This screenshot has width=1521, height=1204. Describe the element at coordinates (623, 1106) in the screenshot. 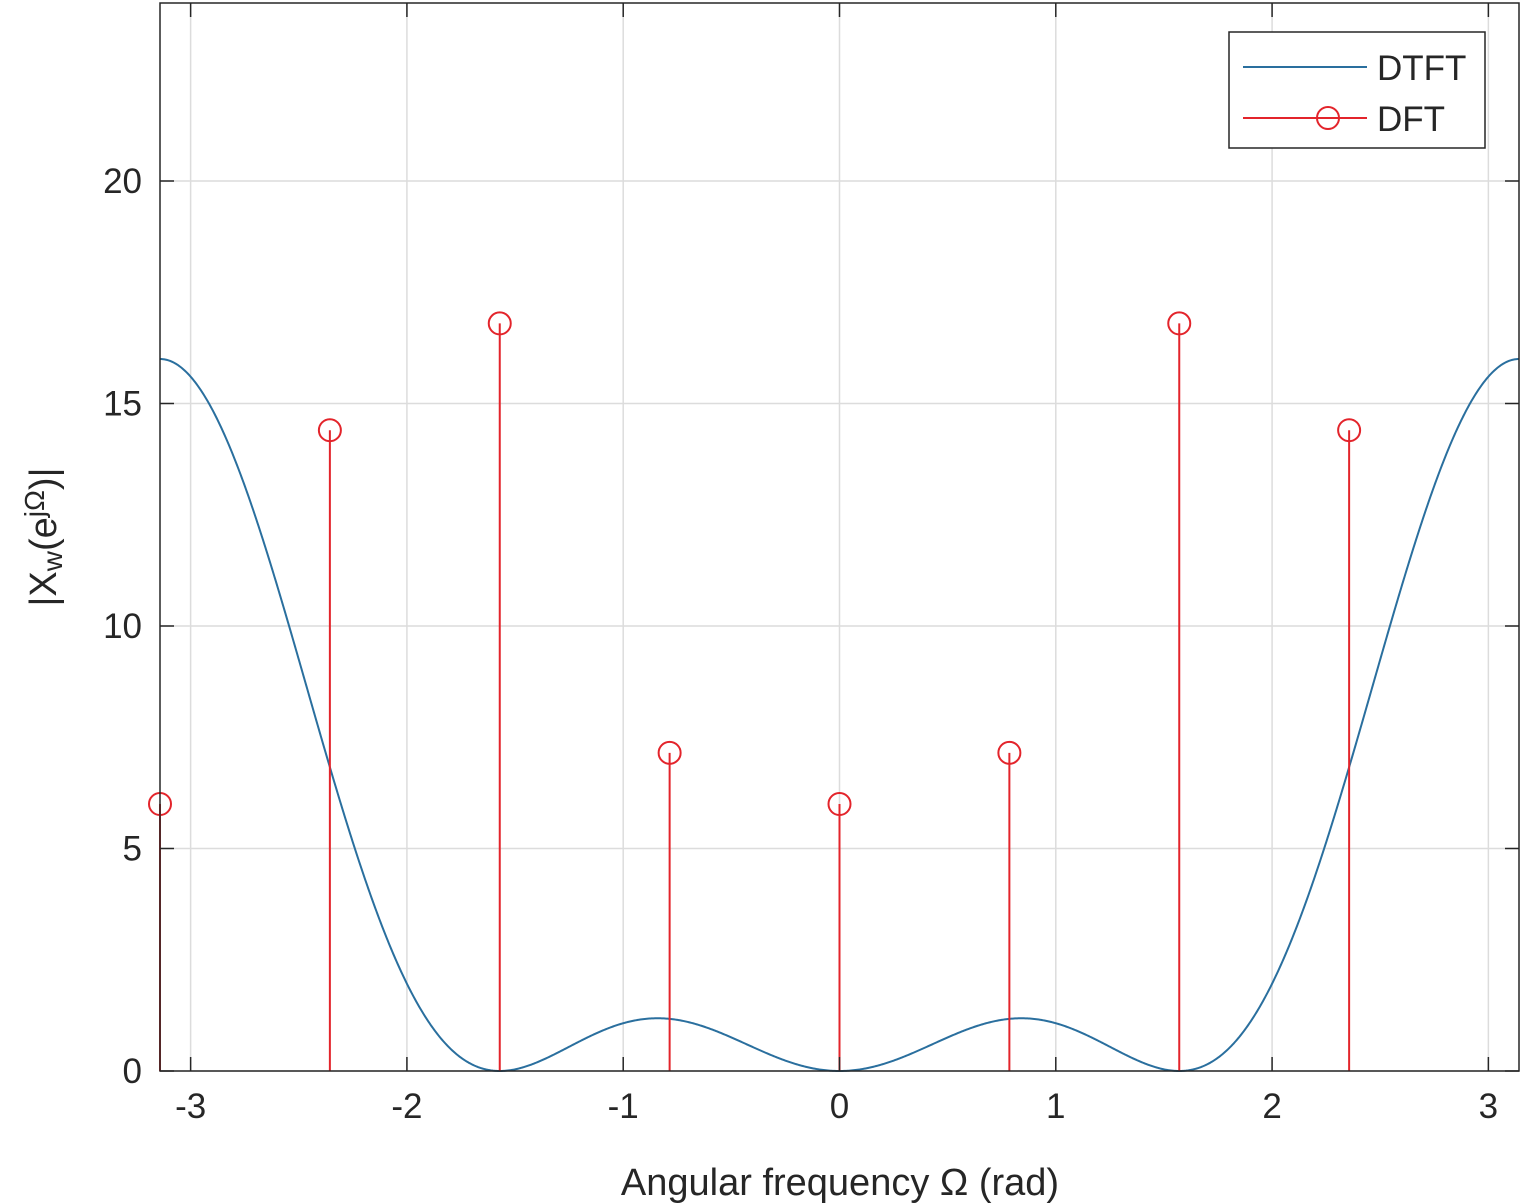

I see `x-tick-label: -1` at that location.